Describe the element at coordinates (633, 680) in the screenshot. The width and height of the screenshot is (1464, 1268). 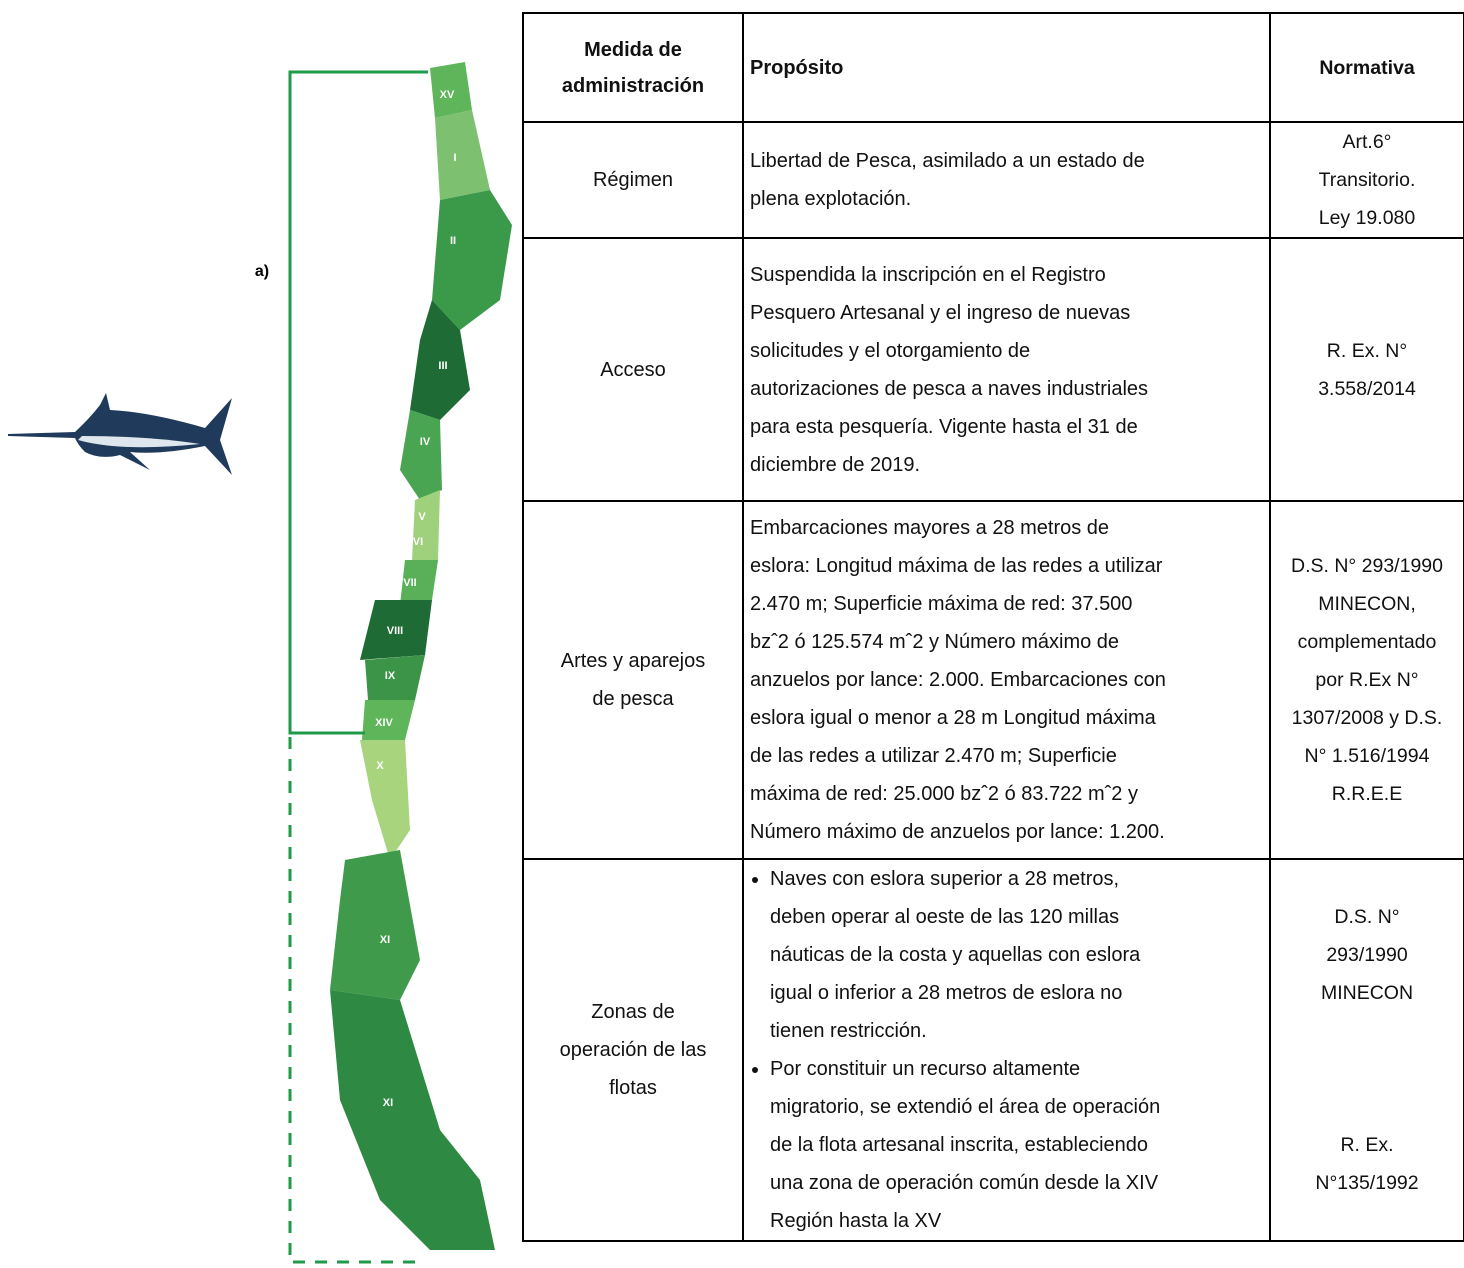
I see `medida-cell: Artes y aparejos de pesca` at that location.